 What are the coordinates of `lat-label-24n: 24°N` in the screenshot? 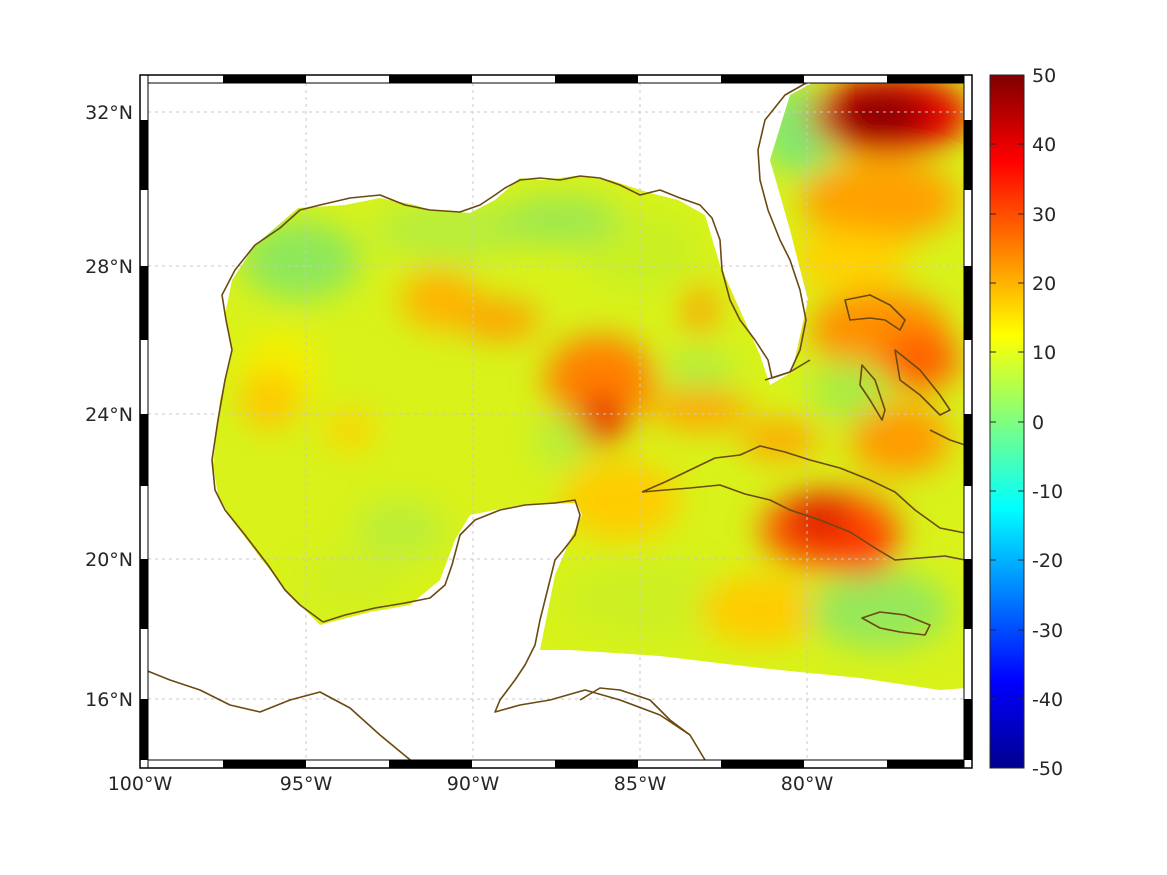 It's located at (109, 415).